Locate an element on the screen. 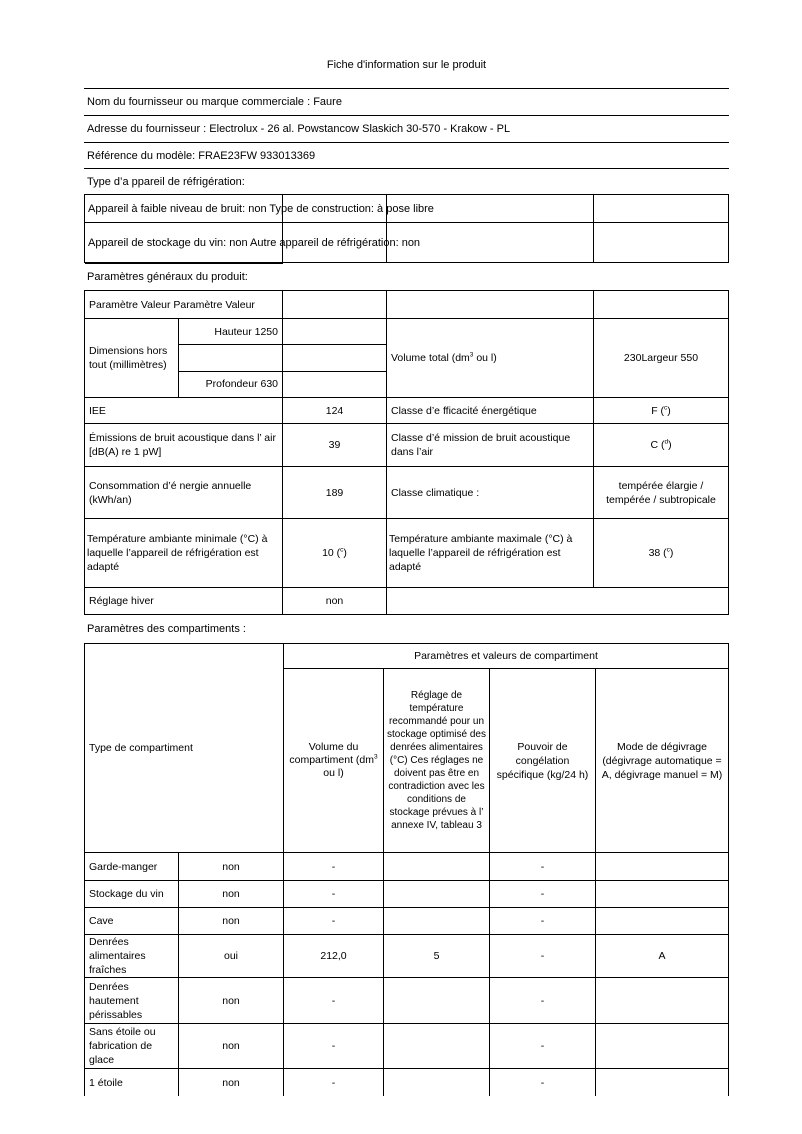 Image resolution: width=802 pixels, height=1134 pixels. depth-text: Profondeur 630 is located at coordinates (241, 384).